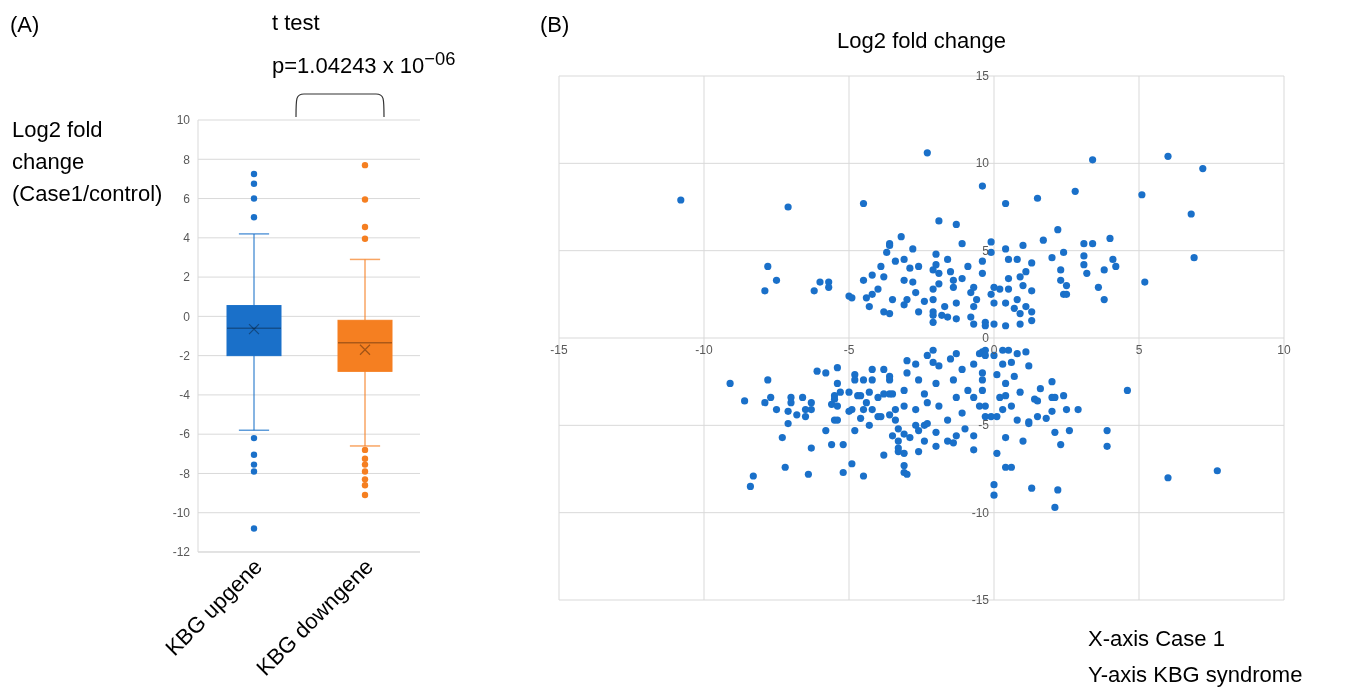 The image size is (1346, 693). What do you see at coordinates (181, 552) in the screenshot?
I see `y-tick-label: -12` at bounding box center [181, 552].